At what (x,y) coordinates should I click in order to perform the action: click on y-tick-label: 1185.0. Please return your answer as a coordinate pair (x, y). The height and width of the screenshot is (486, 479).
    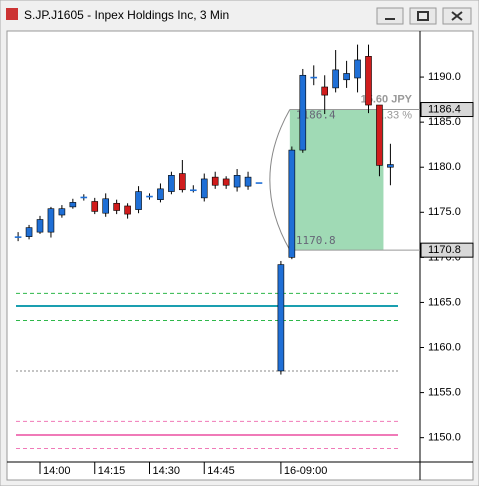
    Looking at the image, I should click on (444, 122).